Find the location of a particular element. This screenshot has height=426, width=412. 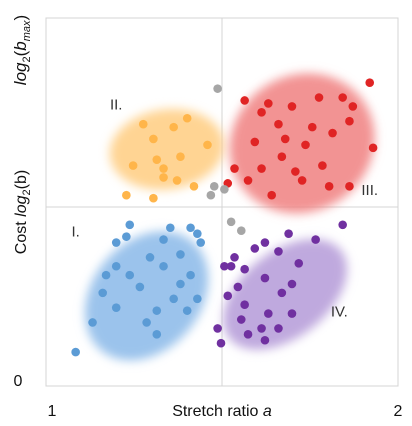

quadrant-label-2: II. is located at coordinates (116, 104).